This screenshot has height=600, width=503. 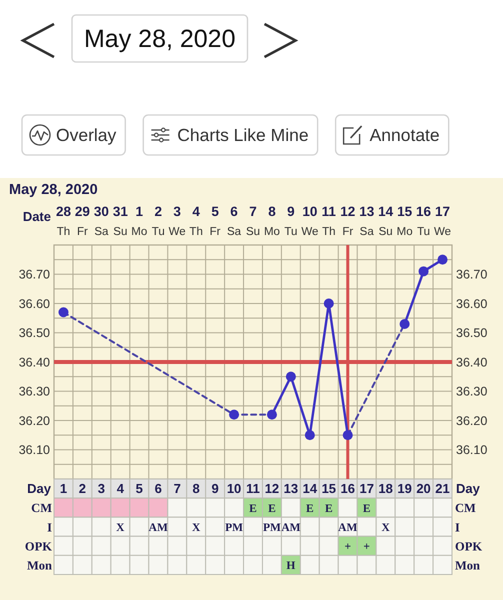 I want to click on text: Day, so click(x=468, y=488).